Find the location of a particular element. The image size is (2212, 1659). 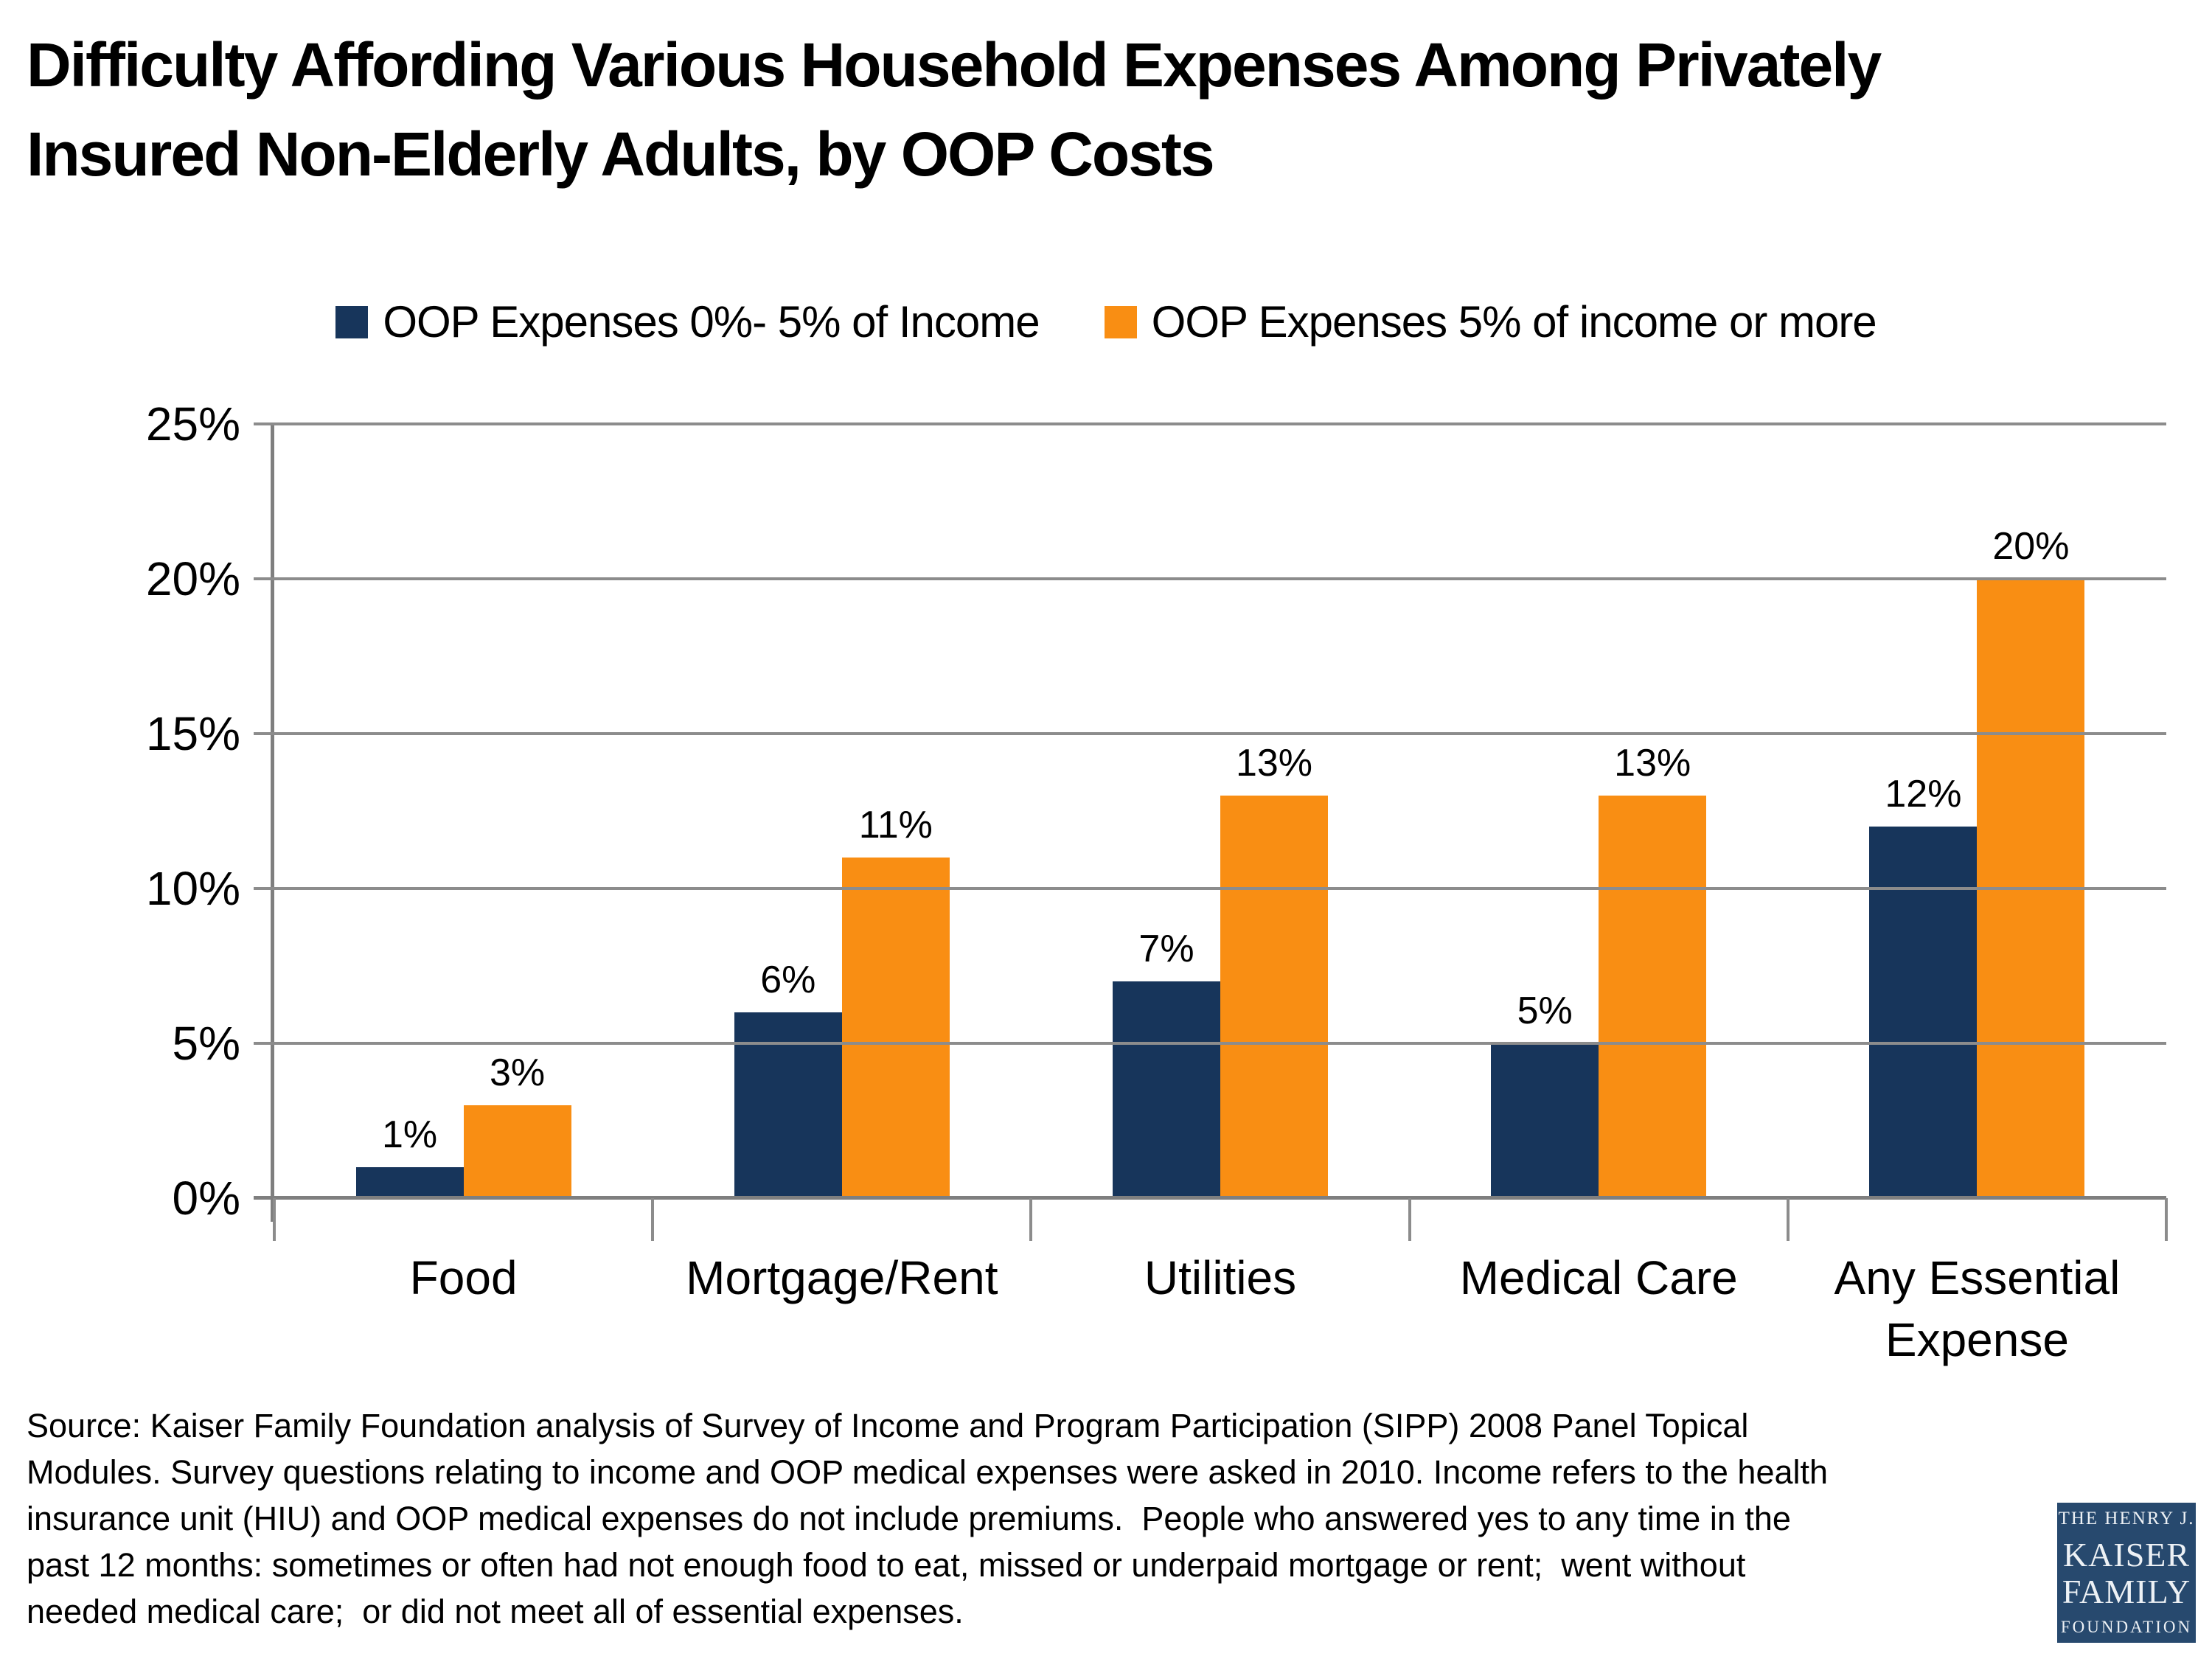

legend-label: OOP Expenses 5% of income or more is located at coordinates (1514, 322).